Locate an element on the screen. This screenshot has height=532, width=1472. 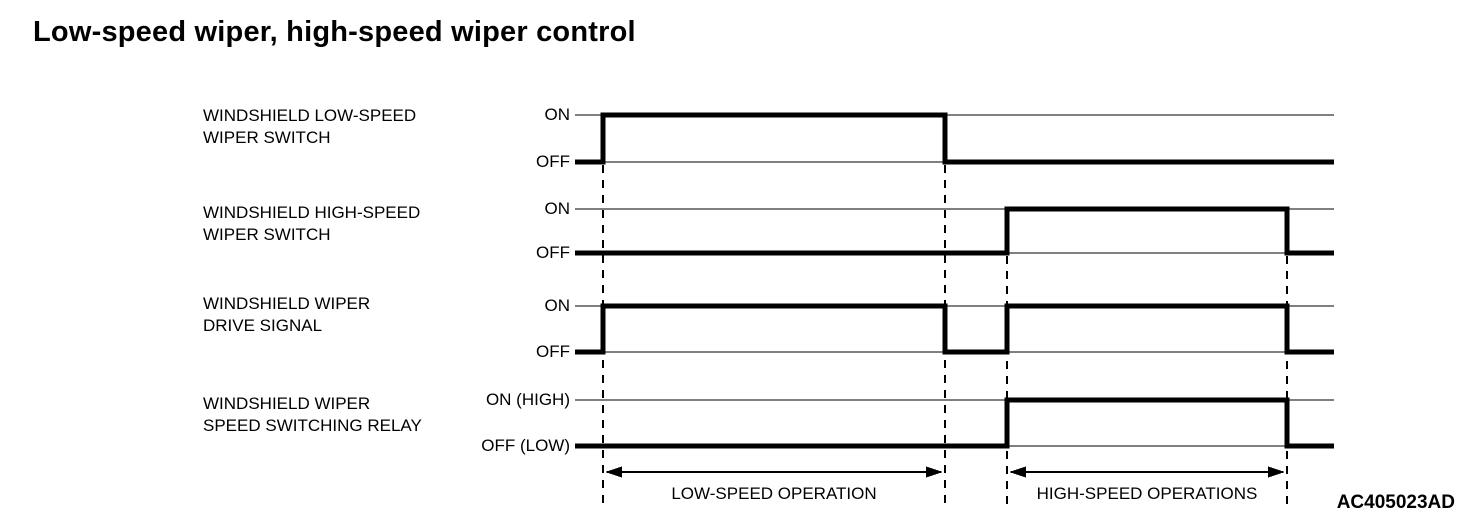
windshield-wiper-drive-signal-label-line-1: WINDSHIELD WIPER is located at coordinates (287, 303).